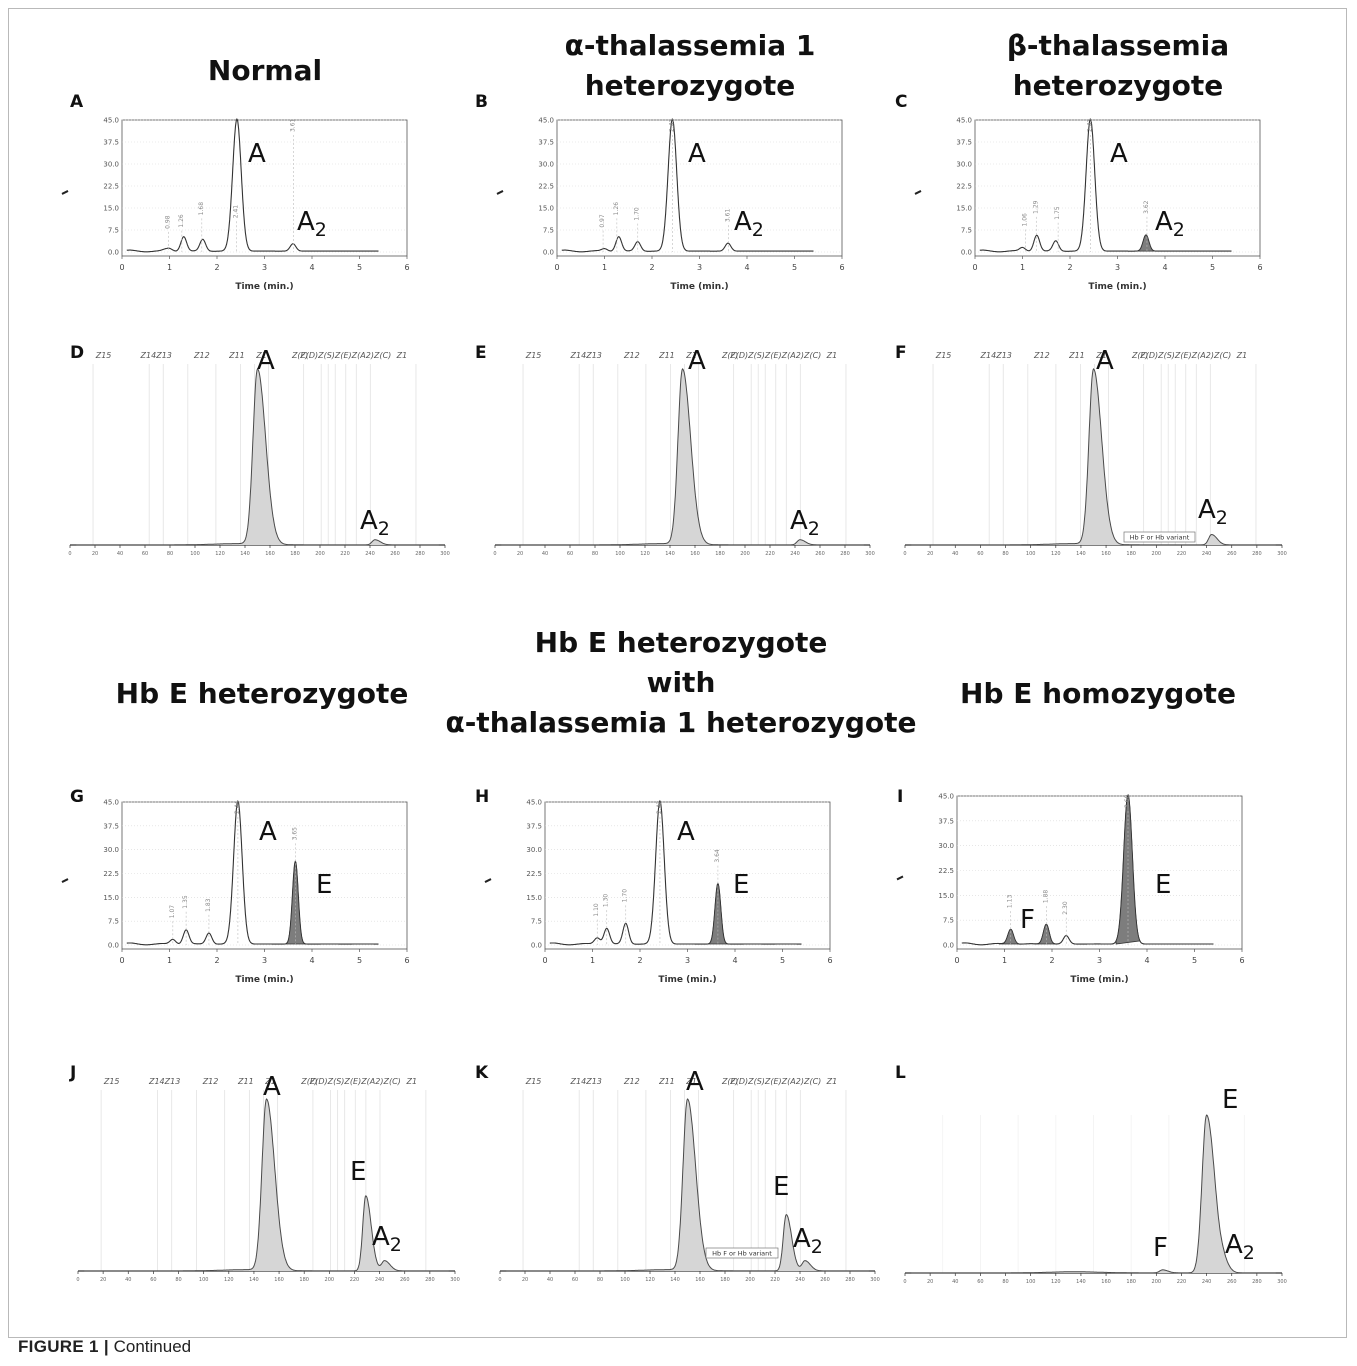  What do you see at coordinates (544, 960) in the screenshot?
I see `hplc-xtick-H: 0` at bounding box center [544, 960].